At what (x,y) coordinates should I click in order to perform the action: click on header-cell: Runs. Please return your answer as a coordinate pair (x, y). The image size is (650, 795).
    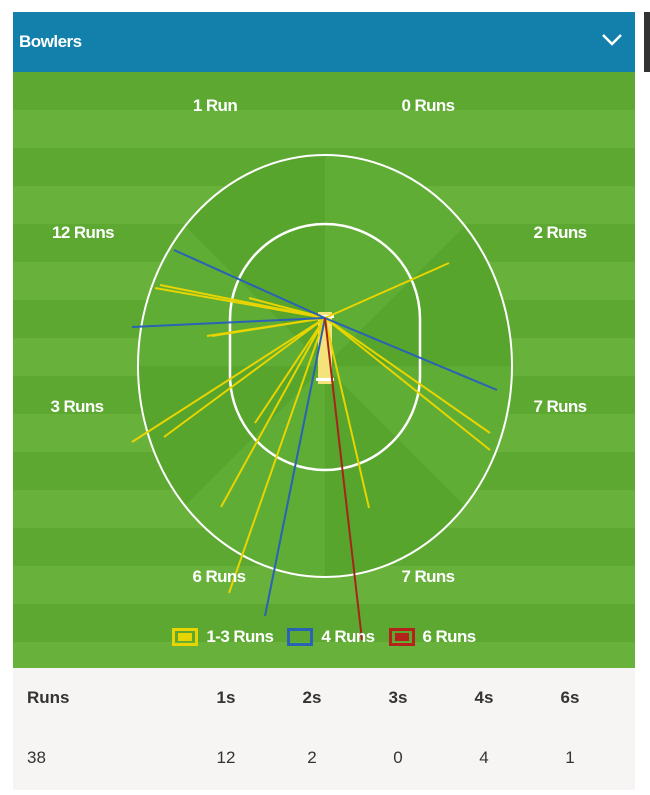
    Looking at the image, I should click on (48, 697).